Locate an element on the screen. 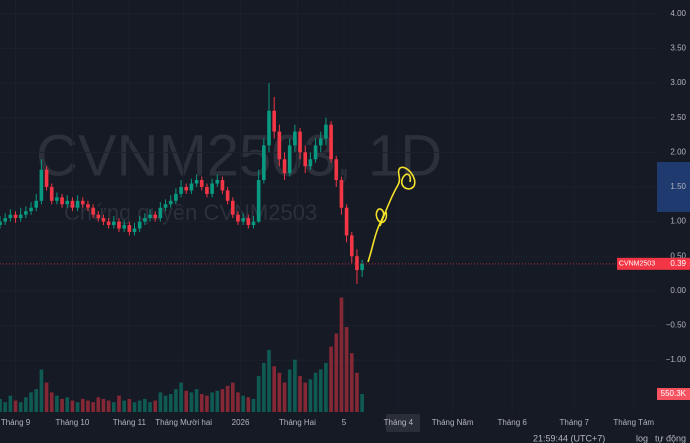 Image resolution: width=690 pixels, height=443 pixels. x-tick-label: Tháng Năm is located at coordinates (453, 422).